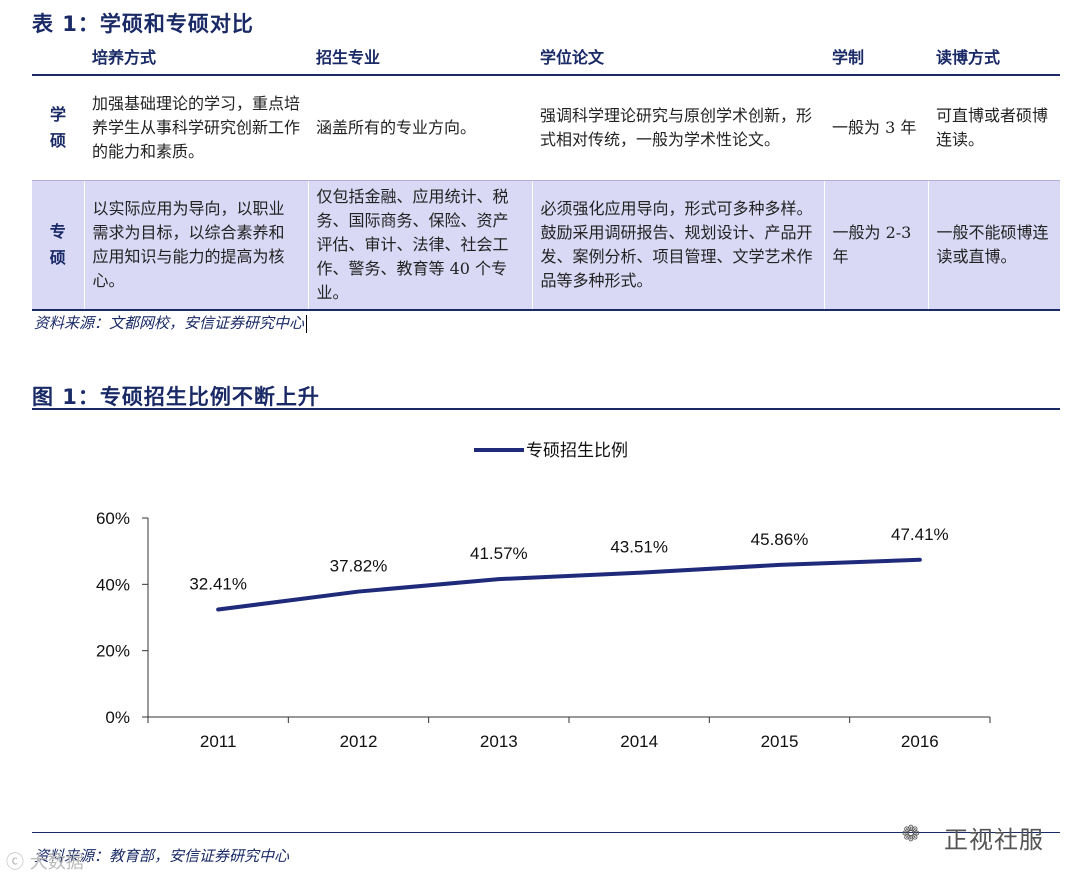 The width and height of the screenshot is (1080, 881). What do you see at coordinates (218, 584) in the screenshot?
I see `data-label: 32.41%` at bounding box center [218, 584].